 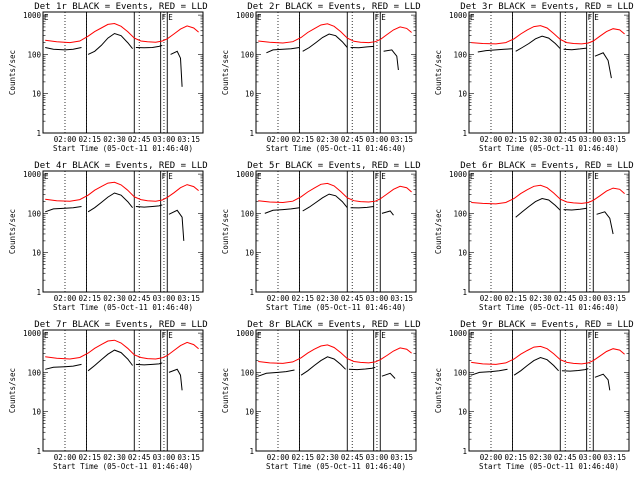 I want to click on panel-7-x-tick-label: 02:15, so click(x=89, y=457).